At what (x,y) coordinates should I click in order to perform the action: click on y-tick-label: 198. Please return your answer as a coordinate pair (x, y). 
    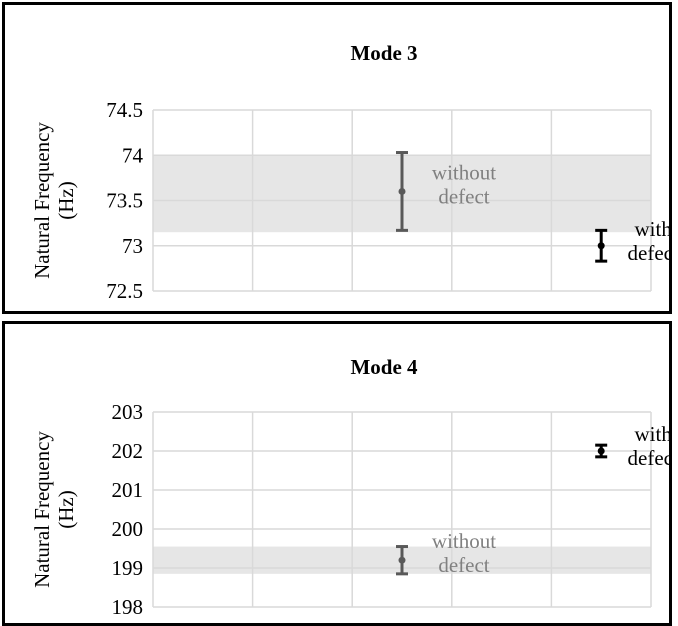
    Looking at the image, I should click on (128, 607).